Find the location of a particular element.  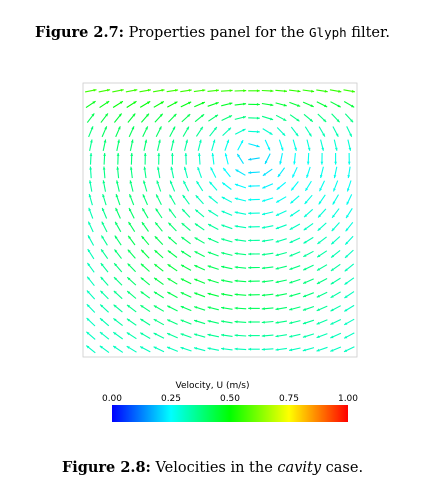

caption-text: Properties panel for the is located at coordinates (216, 33).